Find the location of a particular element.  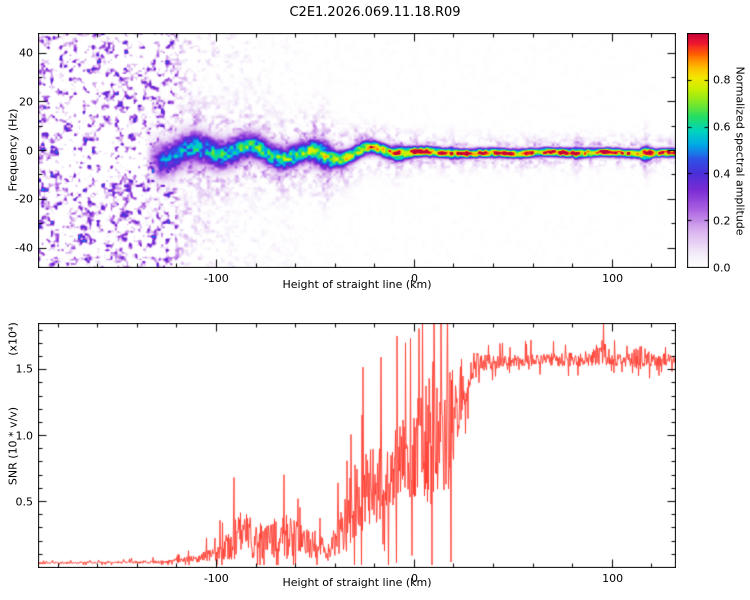

spectrogram-y-tick-label: 40 is located at coordinates (26, 53).